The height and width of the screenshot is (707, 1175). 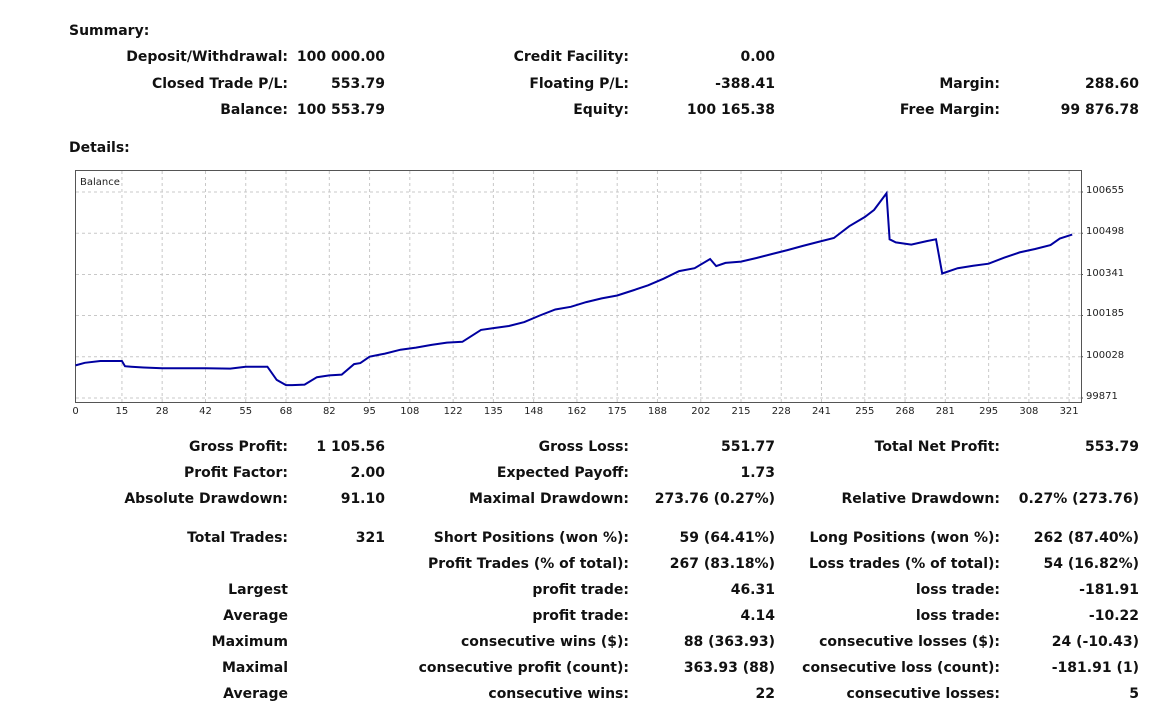 I want to click on profit-factor-label: Profit Factor:, so click(x=235, y=473).